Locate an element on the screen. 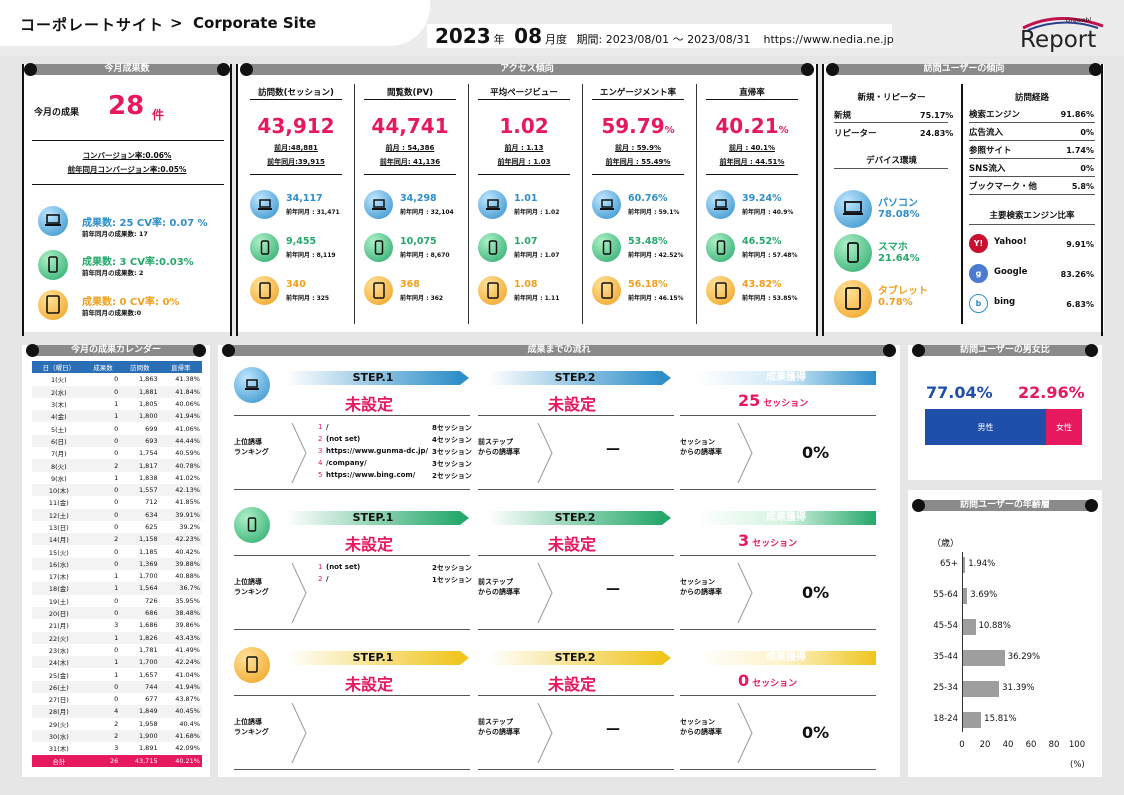 The height and width of the screenshot is (795, 1124). rank-sessions: 4セッション is located at coordinates (452, 440).